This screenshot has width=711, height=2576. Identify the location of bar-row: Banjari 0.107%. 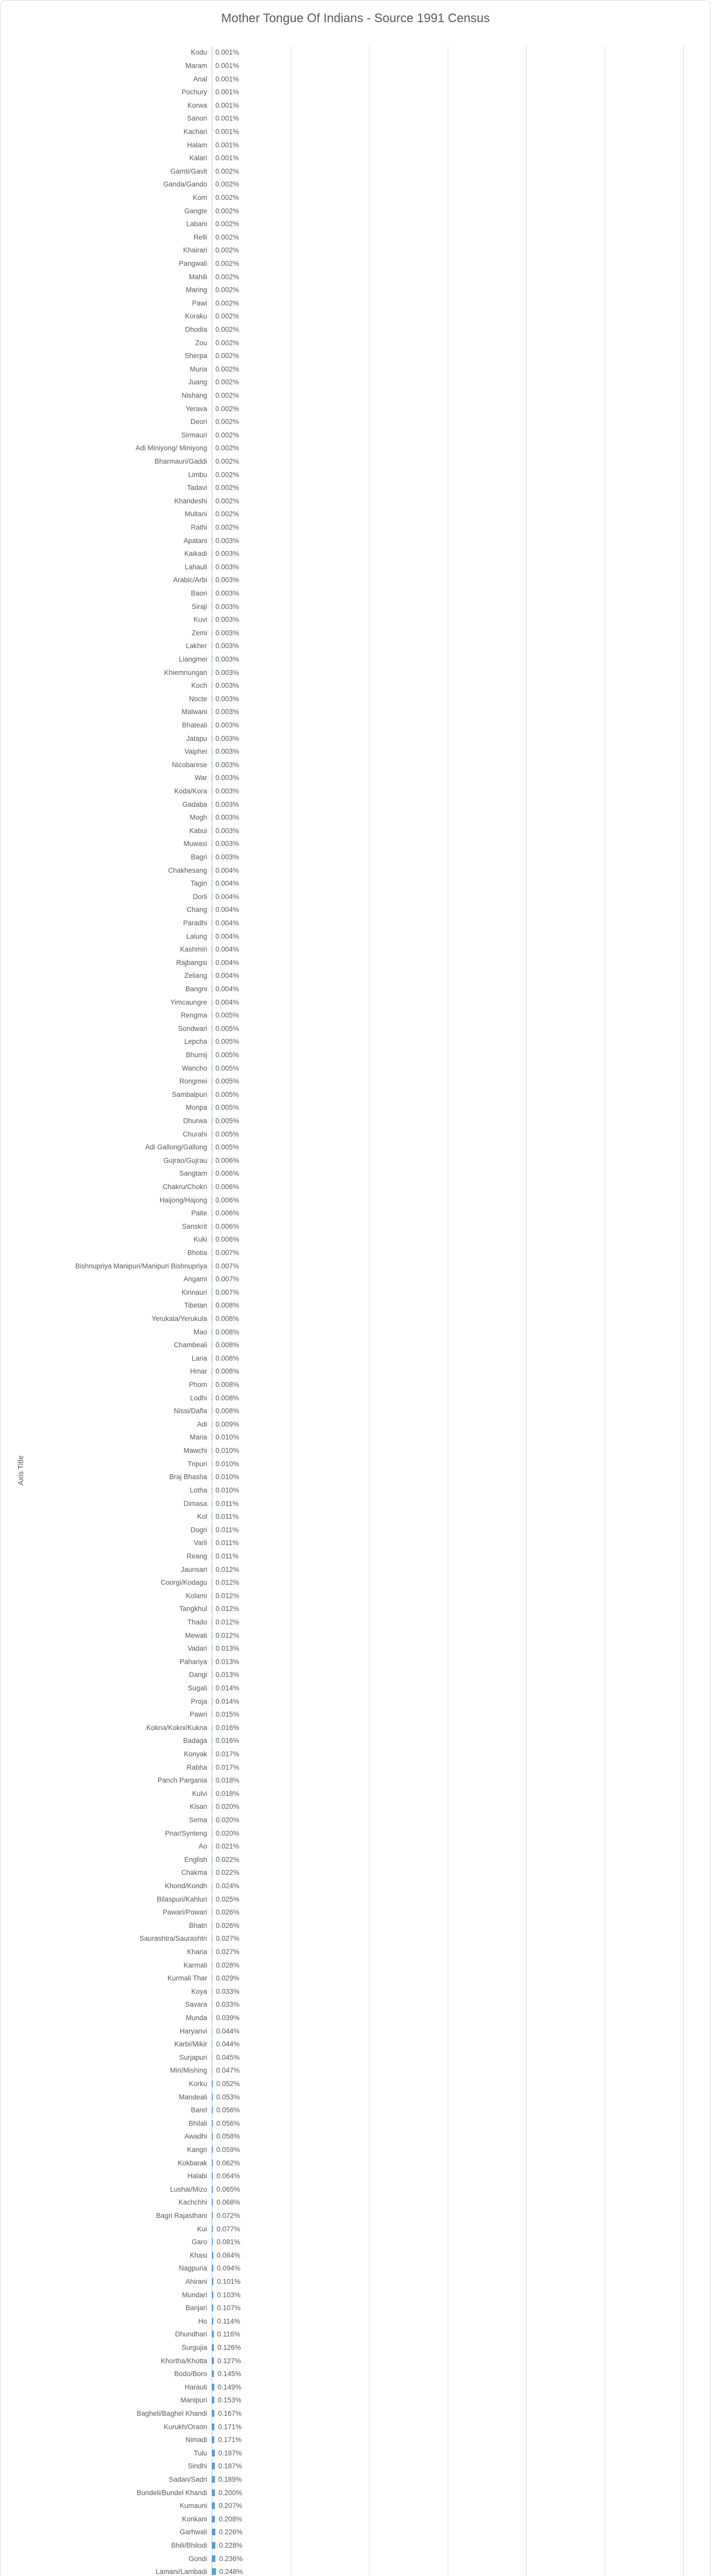
(355, 2308).